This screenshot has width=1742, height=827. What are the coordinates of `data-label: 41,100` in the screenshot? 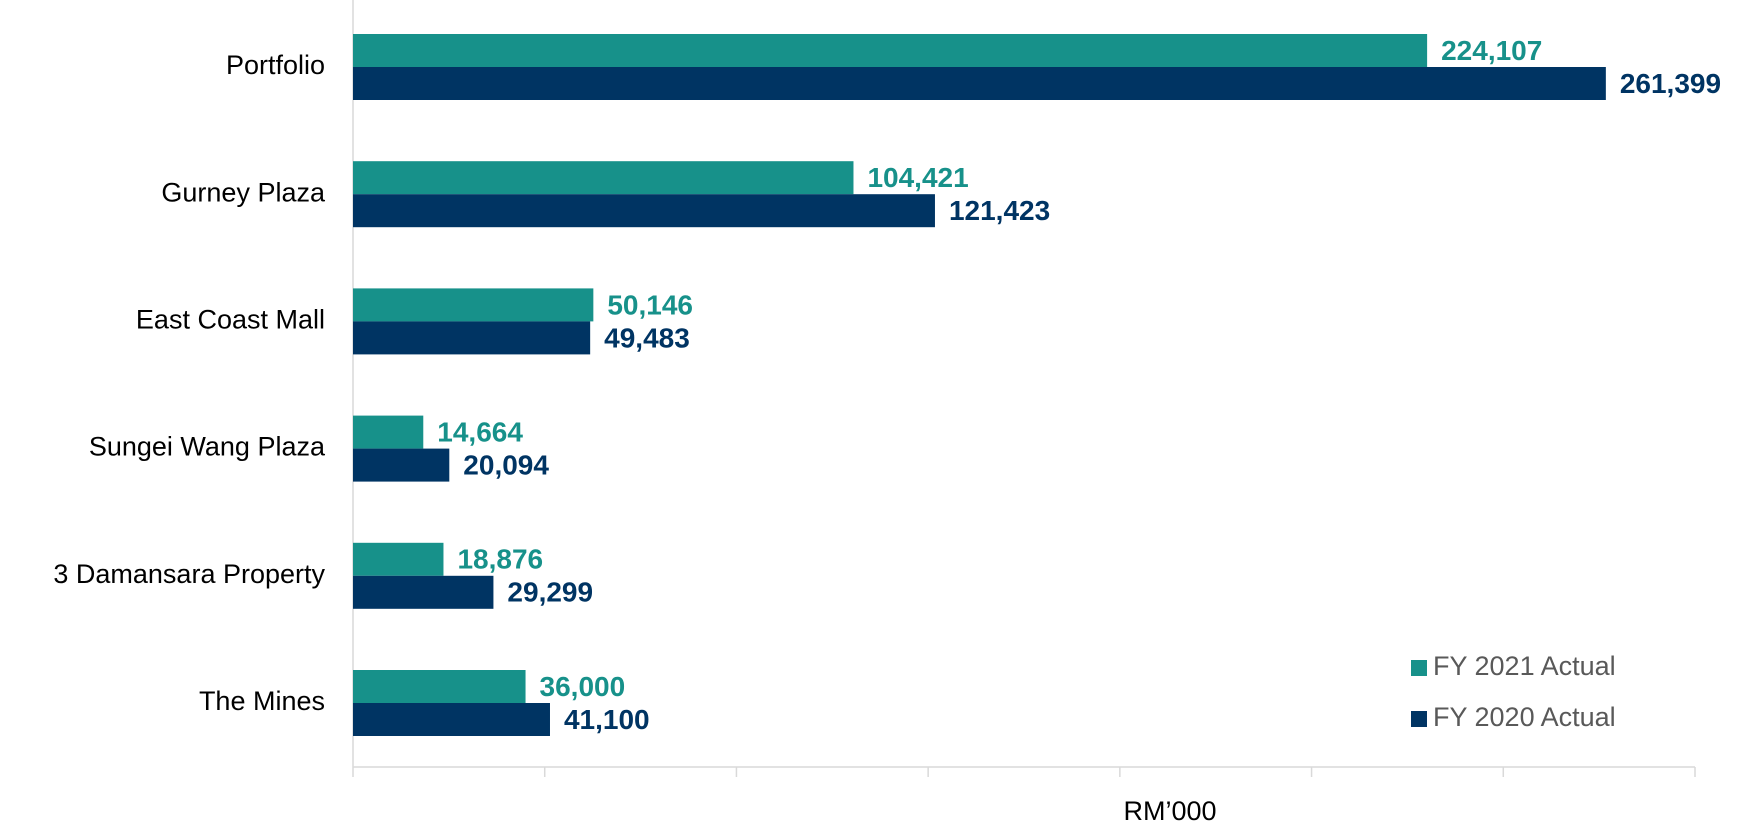 It's located at (607, 719).